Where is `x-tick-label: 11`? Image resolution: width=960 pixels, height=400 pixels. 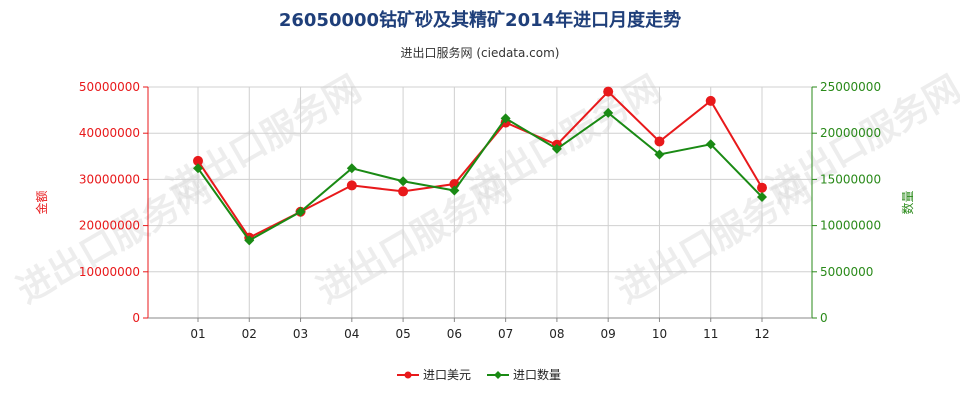 x-tick-label: 11 is located at coordinates (710, 334).